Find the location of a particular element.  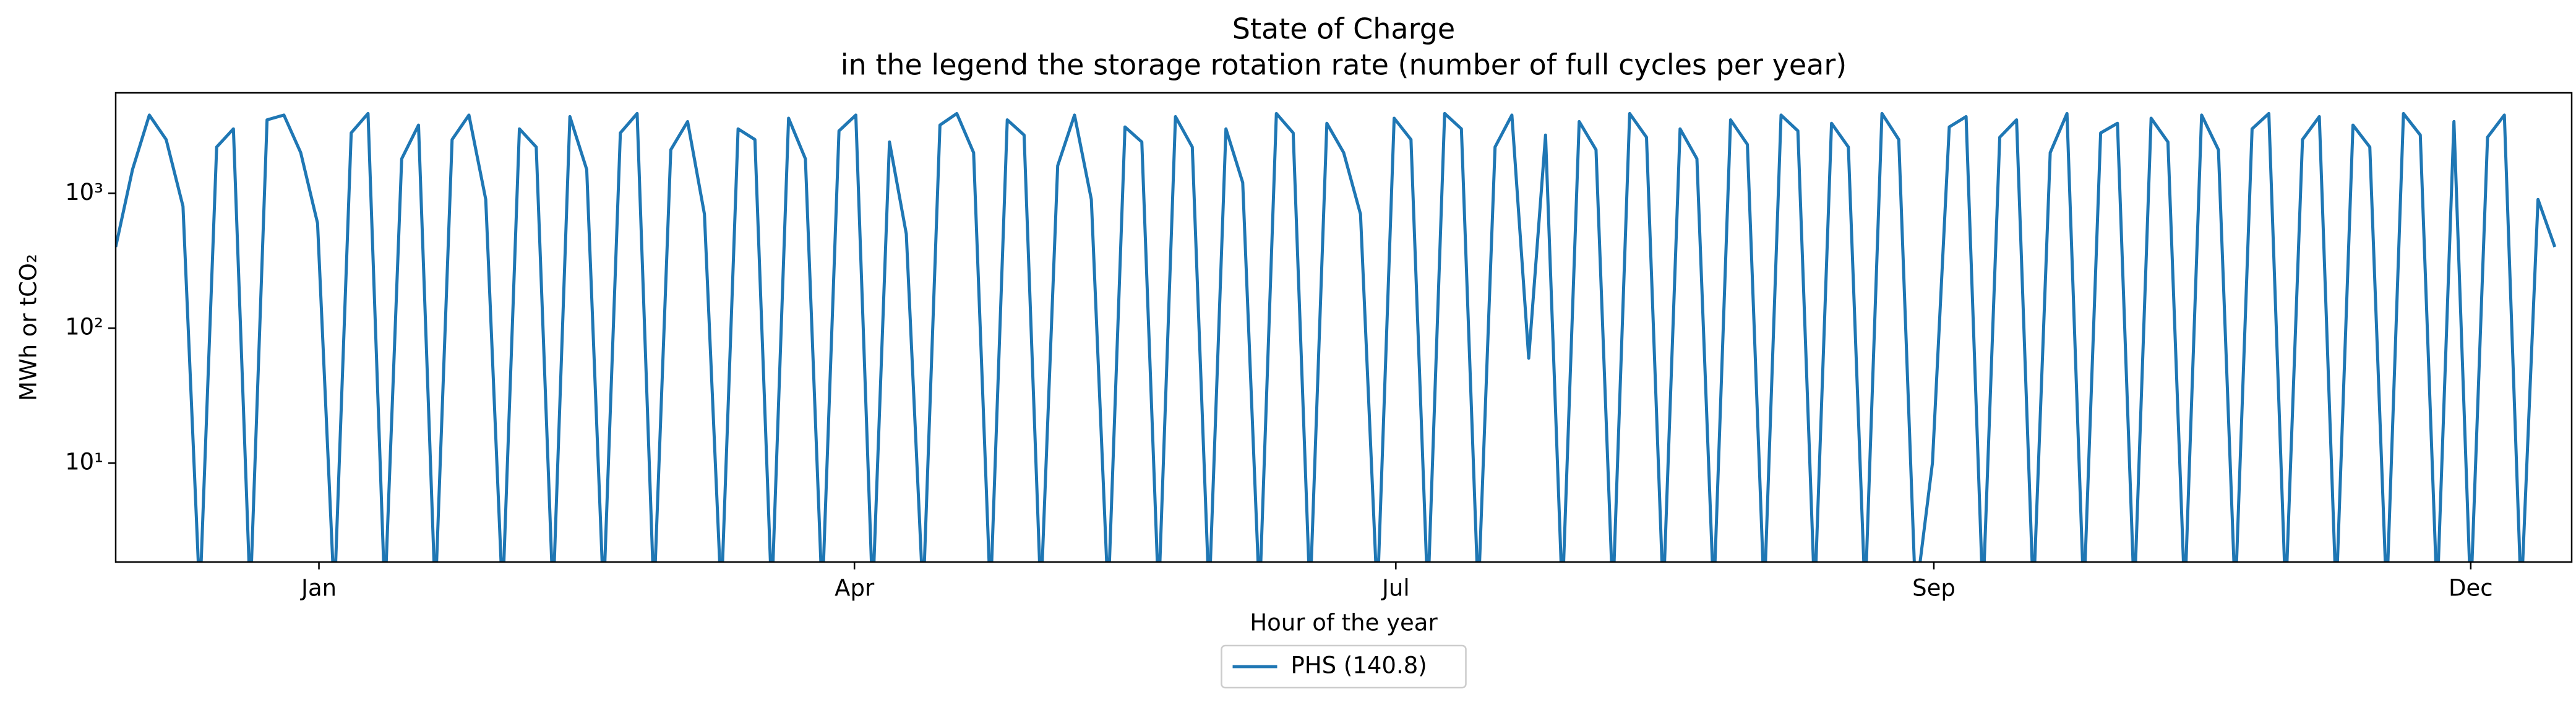

x-tick-label: Jul is located at coordinates (1395, 588).